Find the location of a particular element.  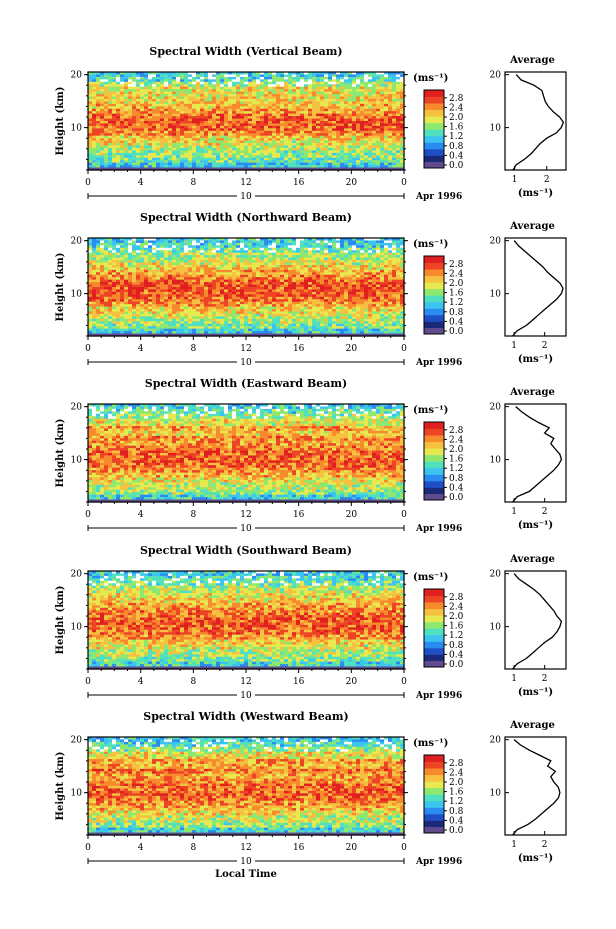

date-label-bg is located at coordinates (246, 195).